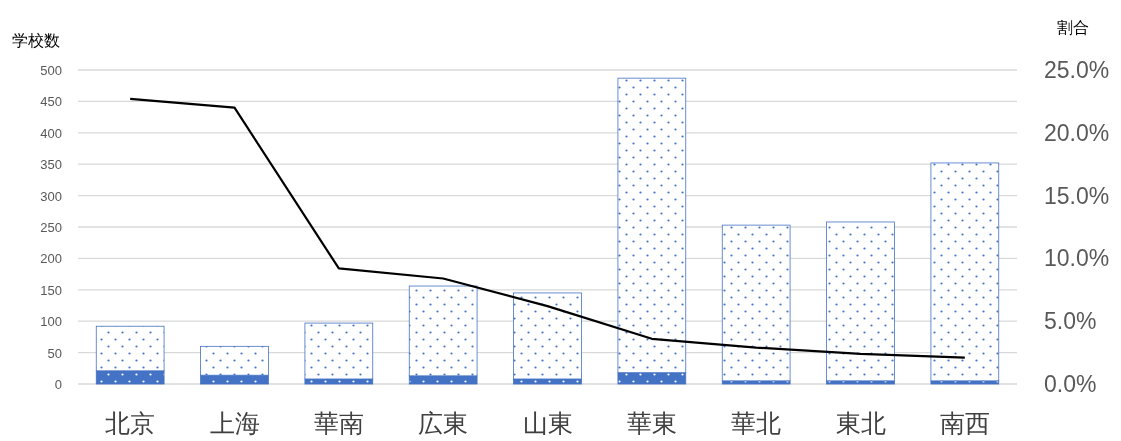 This screenshot has width=1121, height=441. I want to click on y-tick-label: 450, so click(51, 102).